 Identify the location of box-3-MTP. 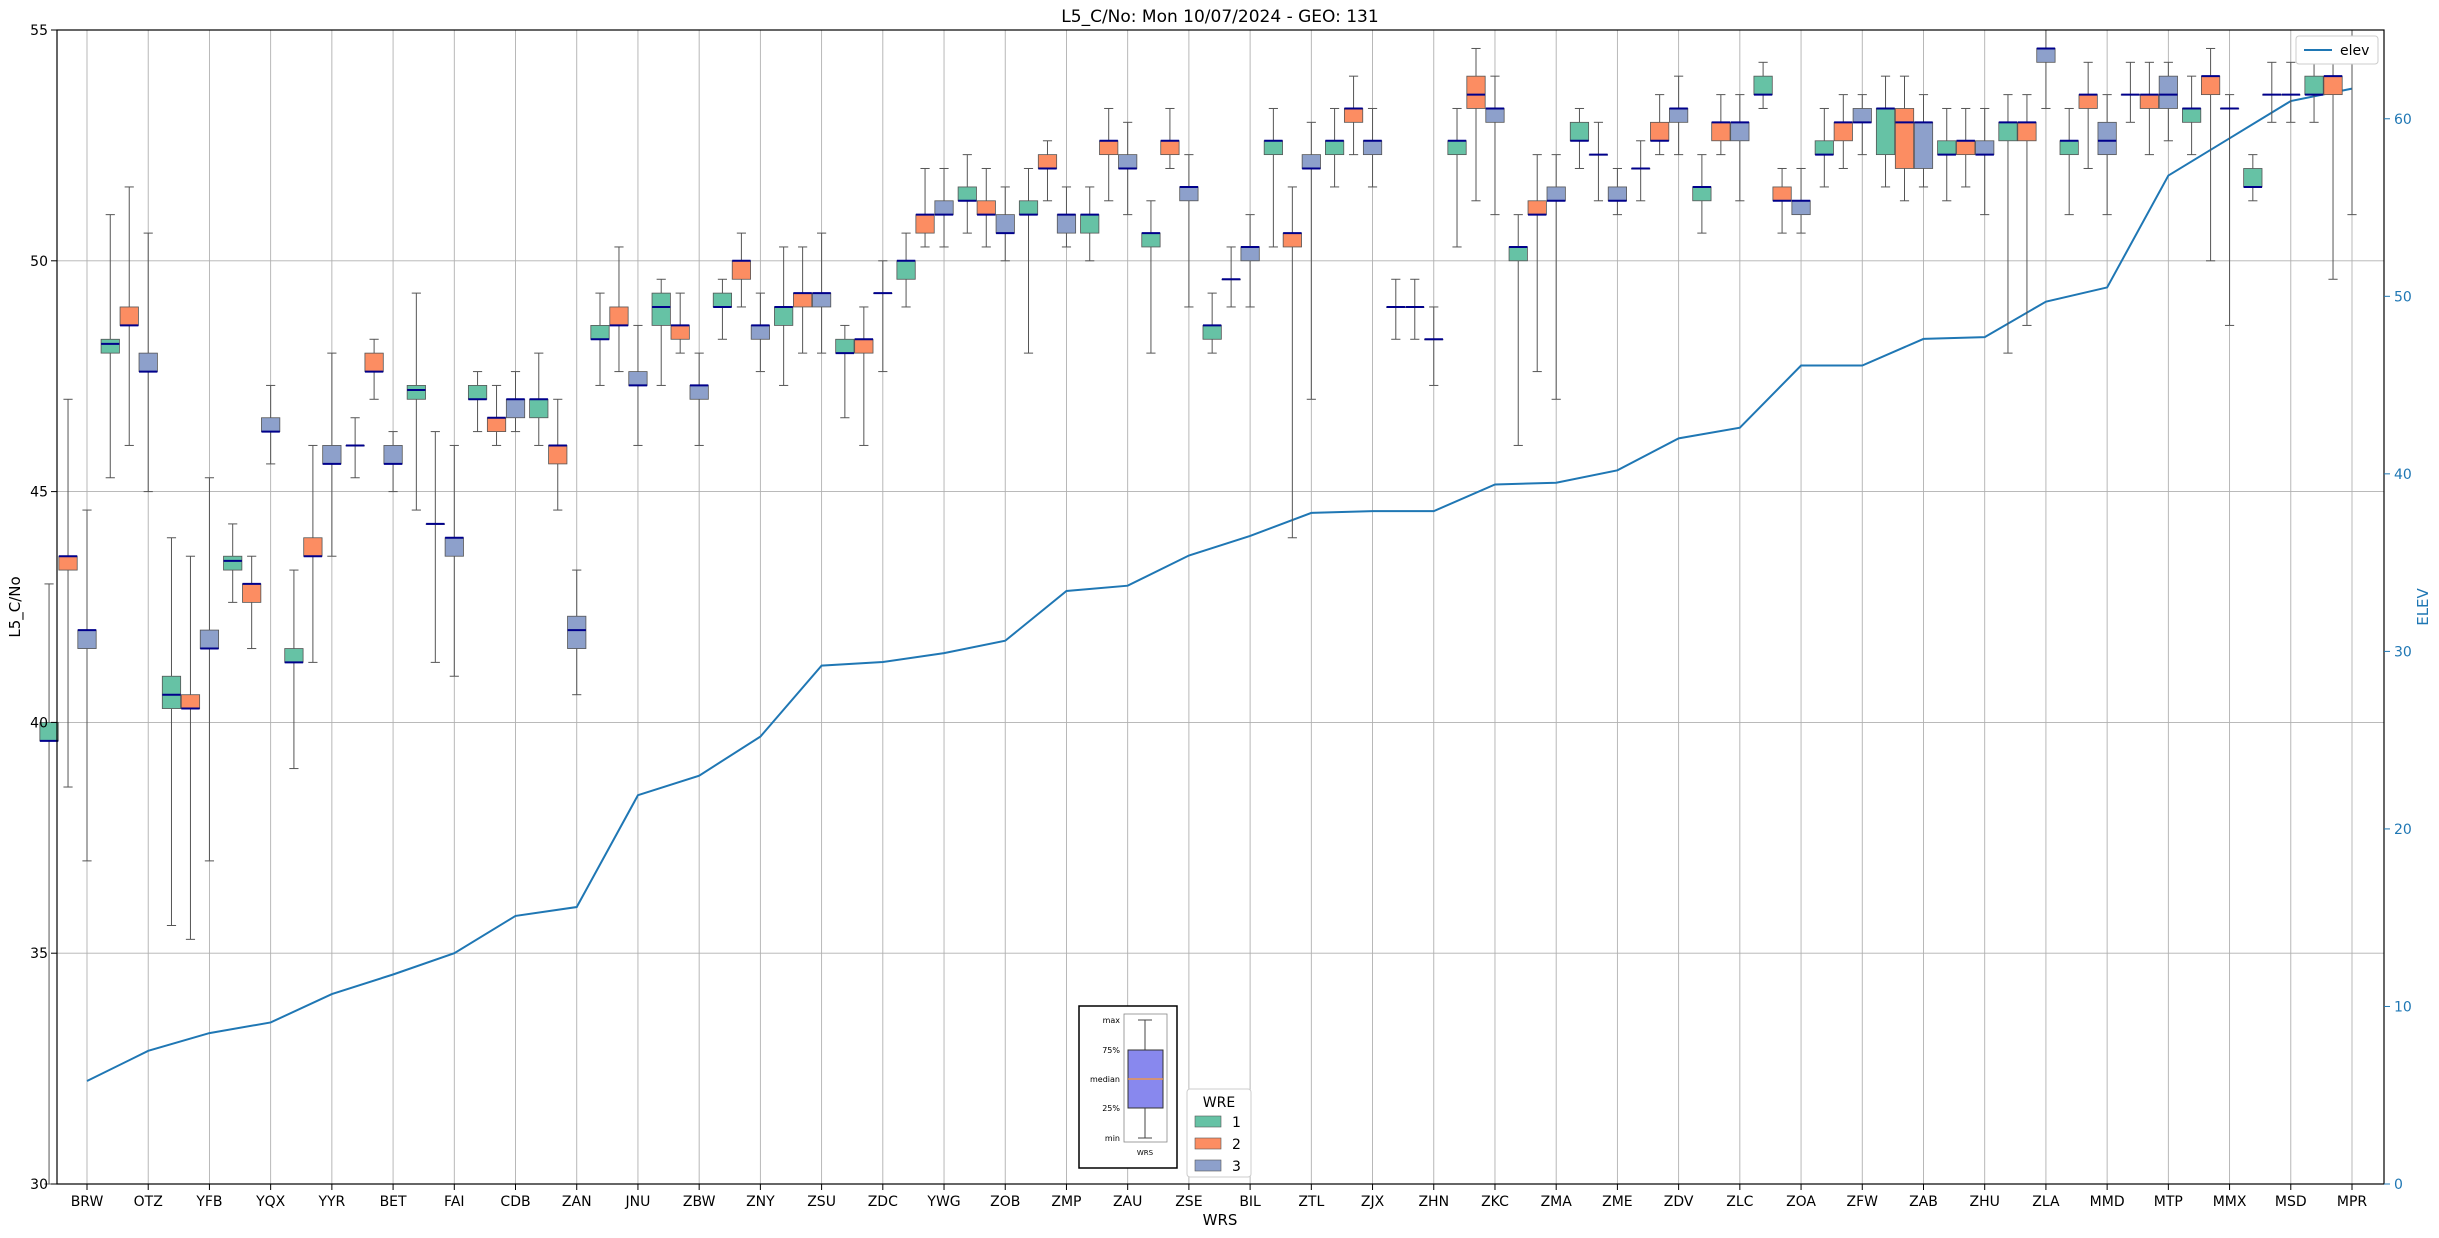
(2168, 101).